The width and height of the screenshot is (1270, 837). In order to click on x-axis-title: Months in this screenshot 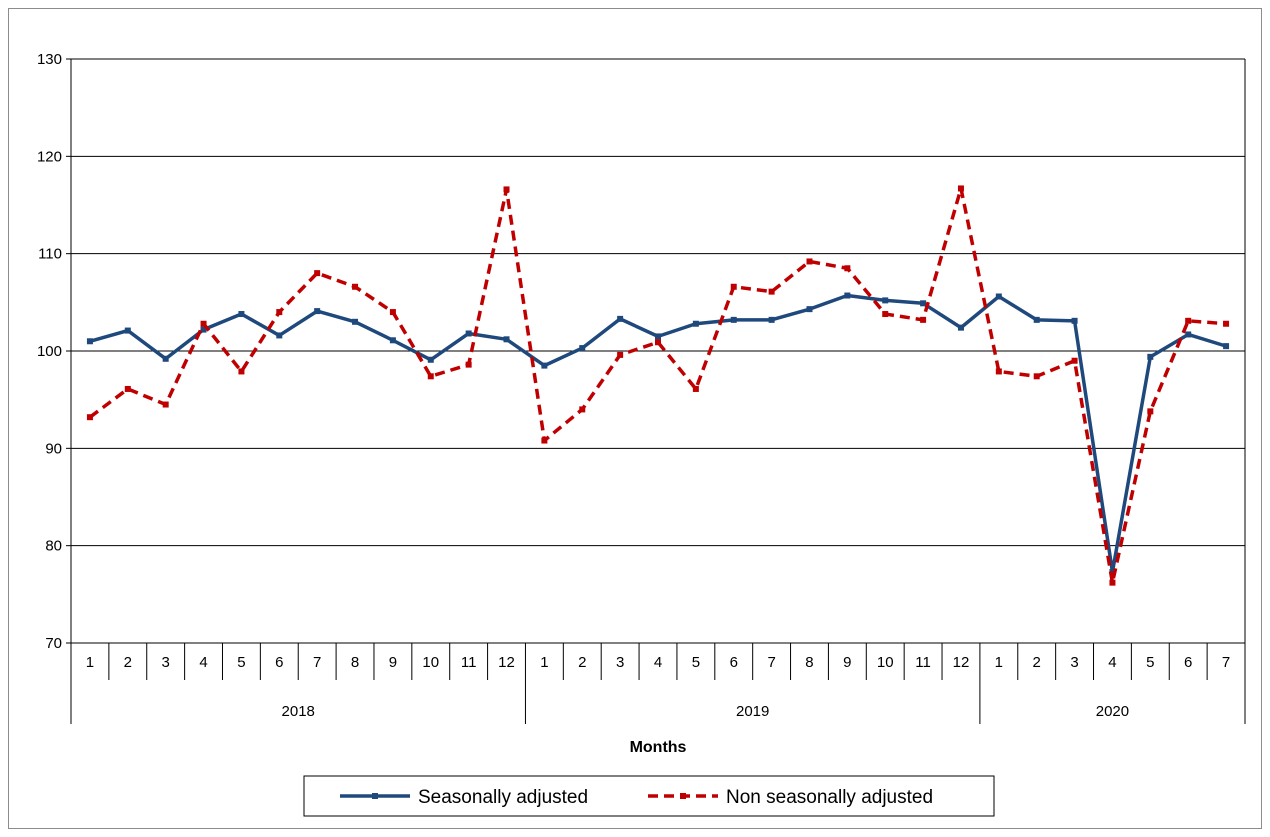, I will do `click(658, 747)`.